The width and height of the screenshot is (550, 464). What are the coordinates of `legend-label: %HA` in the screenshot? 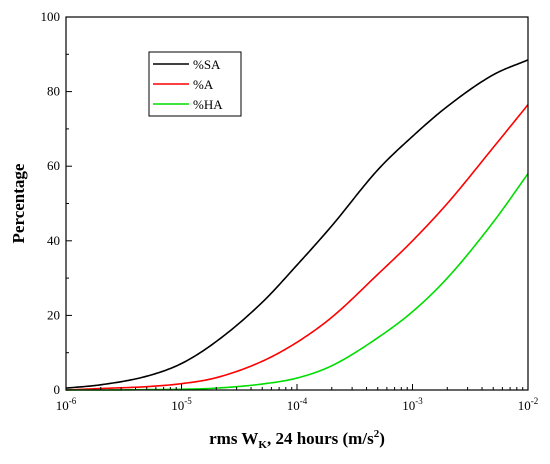 It's located at (208, 104).